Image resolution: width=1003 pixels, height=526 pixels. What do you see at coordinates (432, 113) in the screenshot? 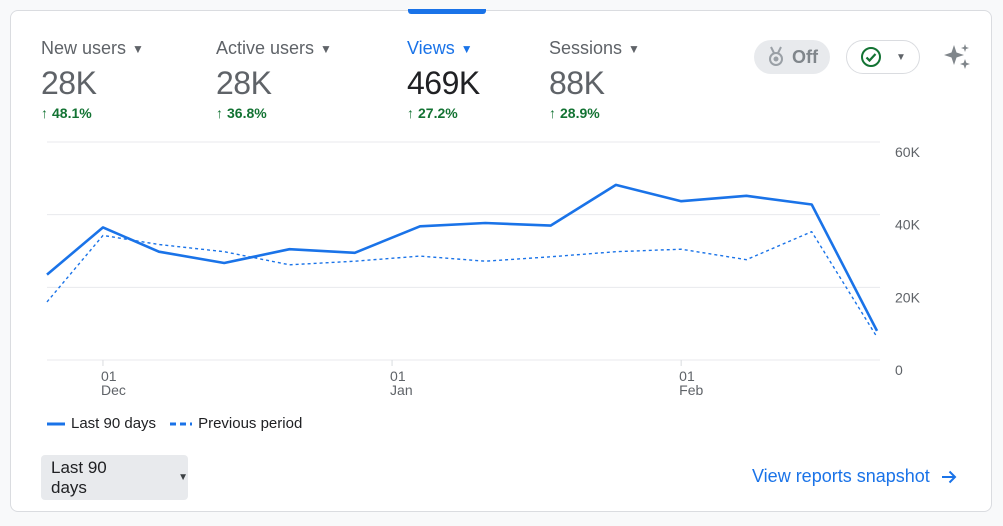
I see `metric-delta-views: ↑ 27.2%` at bounding box center [432, 113].